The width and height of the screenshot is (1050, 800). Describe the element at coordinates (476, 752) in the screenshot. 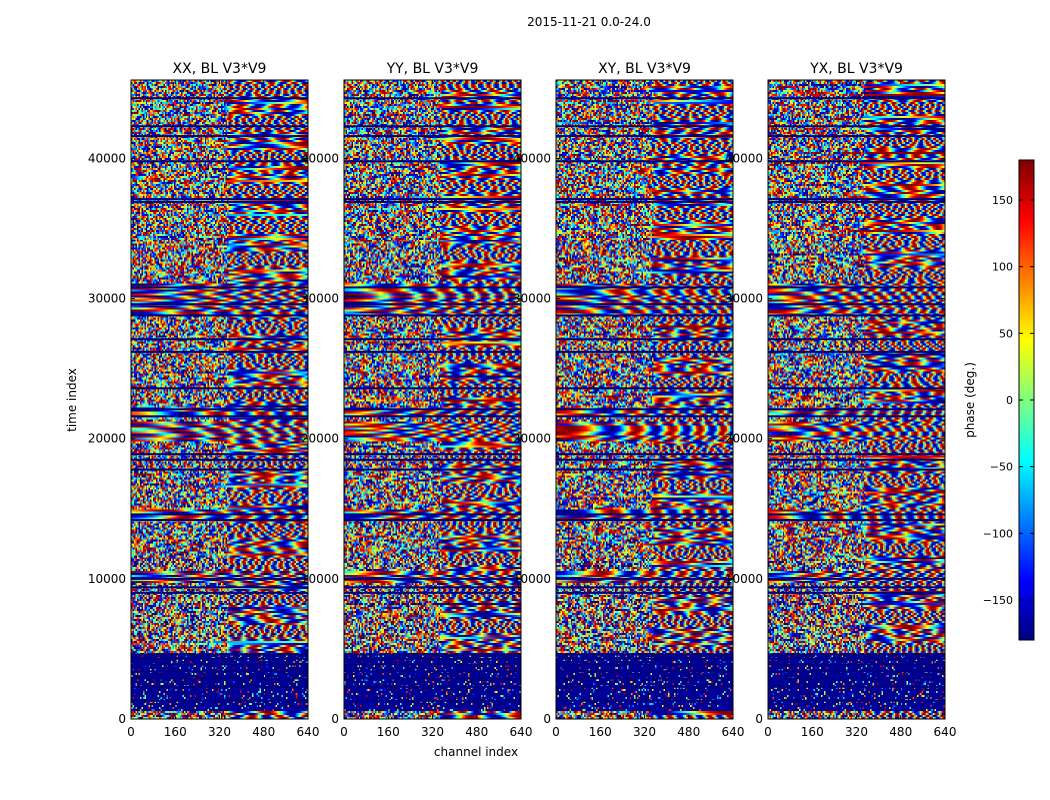

I see `x-axis-label: channel index` at that location.